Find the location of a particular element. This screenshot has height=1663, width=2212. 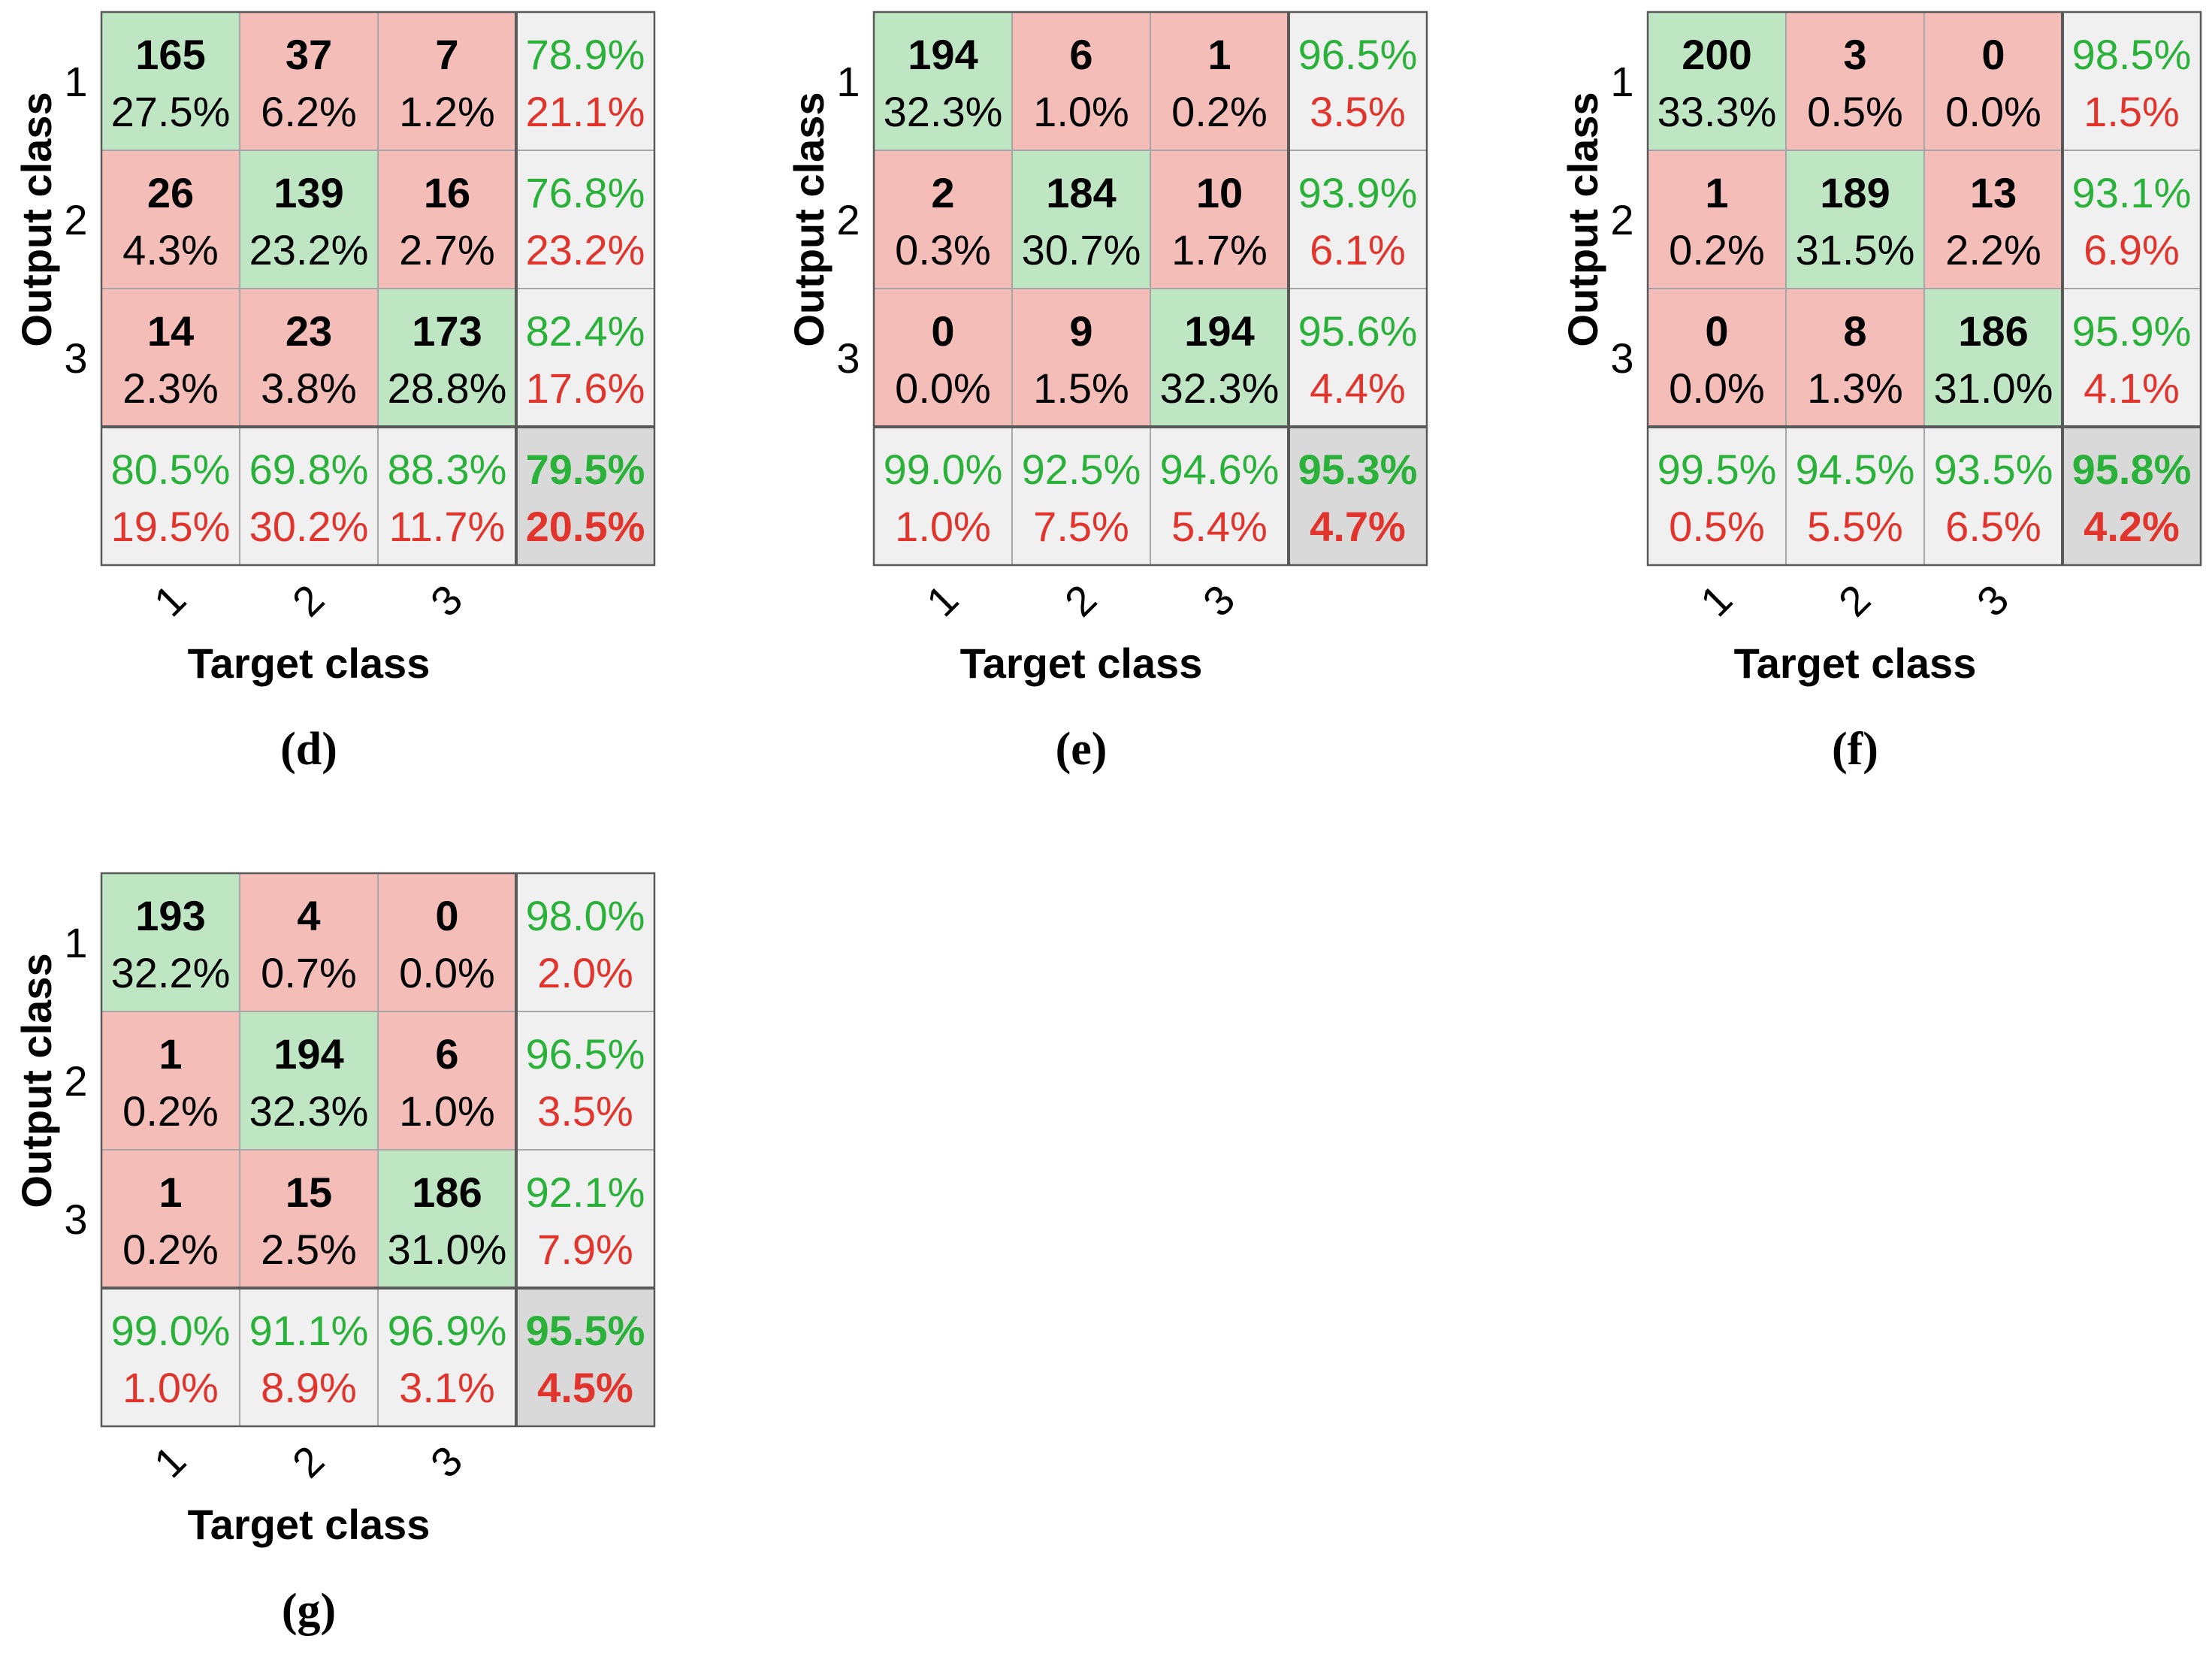

cell-count: 193 is located at coordinates (170, 915).